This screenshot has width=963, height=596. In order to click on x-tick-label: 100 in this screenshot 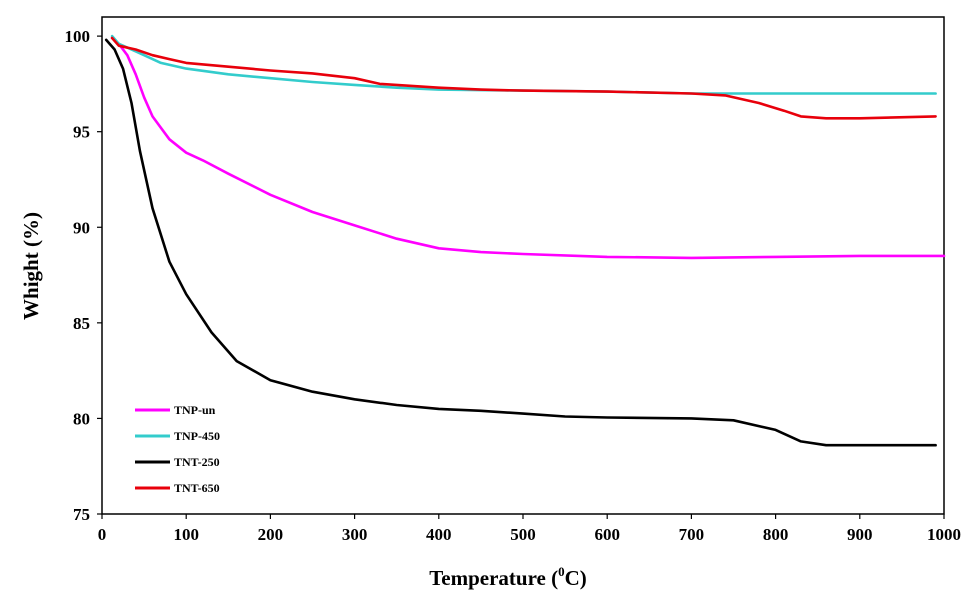, I will do `click(186, 534)`.